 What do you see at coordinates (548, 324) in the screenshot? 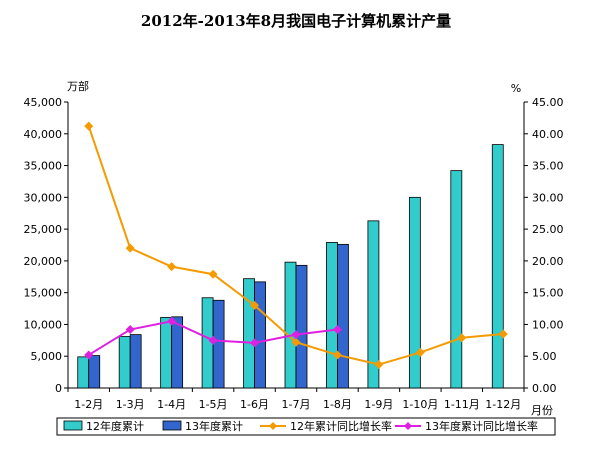
I see `right-tick-label: 10.00` at bounding box center [548, 324].